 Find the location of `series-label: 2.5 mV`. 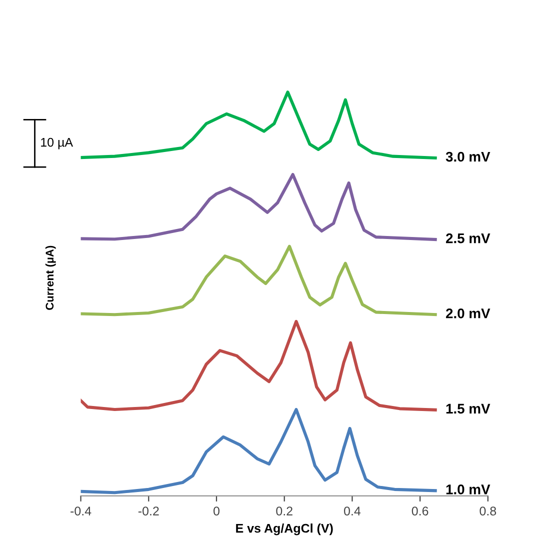

series-label: 2.5 mV is located at coordinates (468, 238).